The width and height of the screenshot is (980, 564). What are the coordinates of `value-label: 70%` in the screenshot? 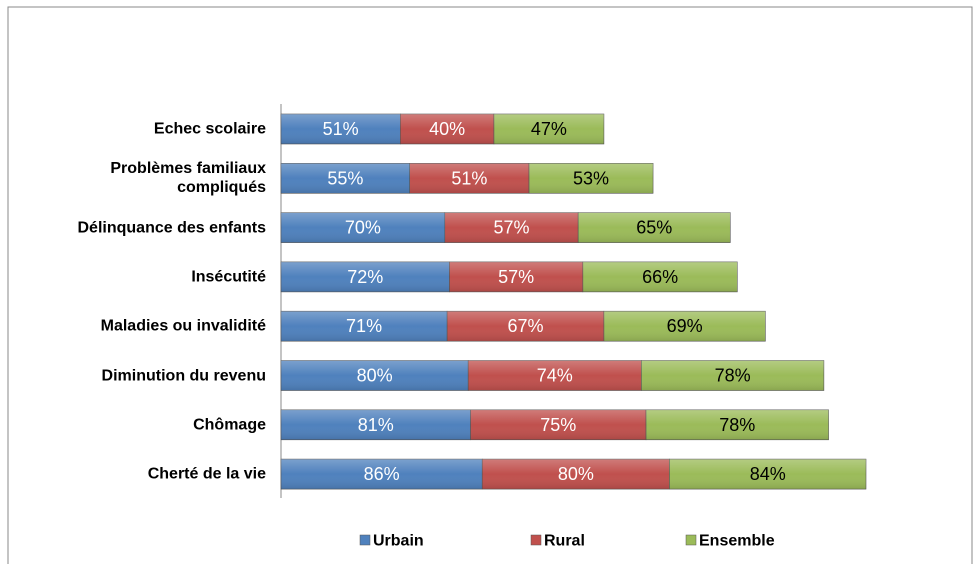 It's located at (363, 228).